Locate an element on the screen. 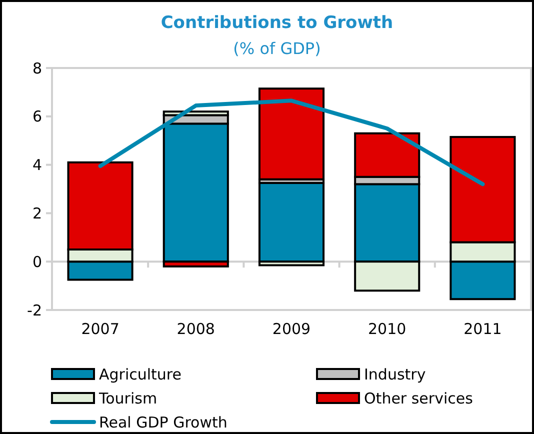 This screenshot has width=534, height=434. chart-title: Contributions to Growth is located at coordinates (277, 23).